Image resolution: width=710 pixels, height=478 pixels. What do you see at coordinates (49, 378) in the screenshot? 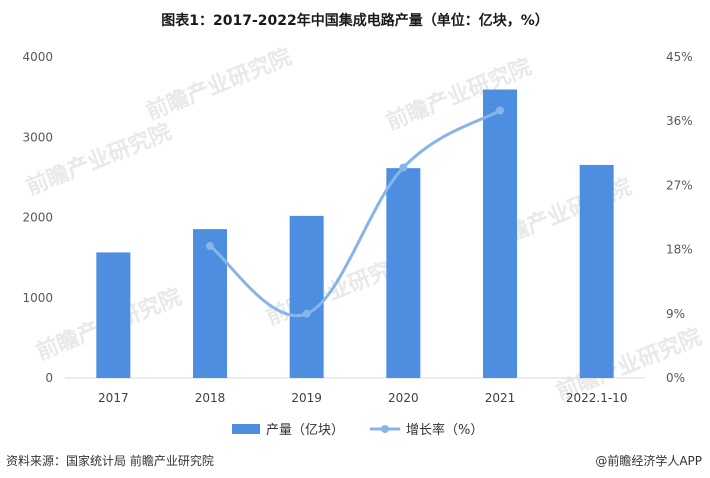
I see `y-left-tick-label: 0` at bounding box center [49, 378].